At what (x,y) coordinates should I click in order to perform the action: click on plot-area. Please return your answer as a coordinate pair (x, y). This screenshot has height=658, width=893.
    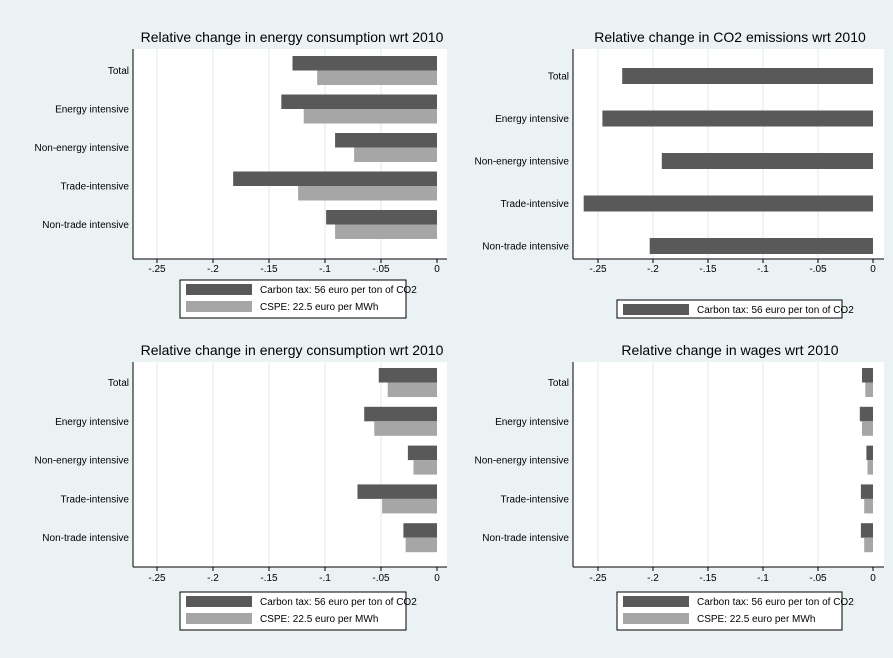
    Looking at the image, I should click on (728, 464).